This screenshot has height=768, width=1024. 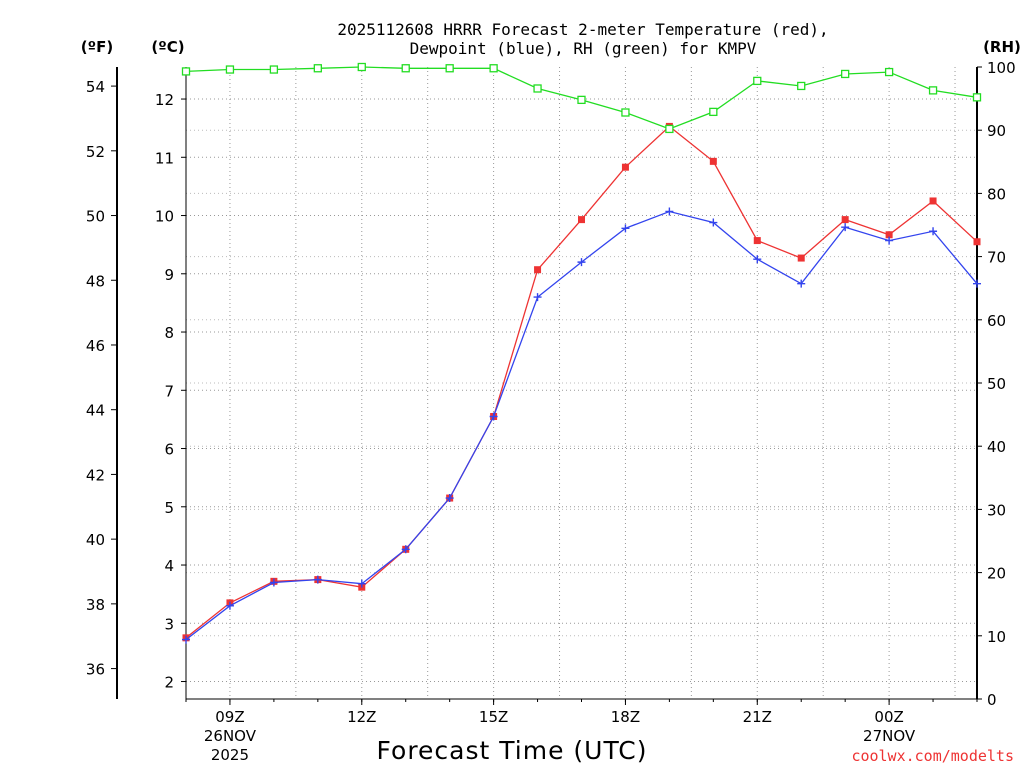 What do you see at coordinates (625, 717) in the screenshot?
I see `x-tick-label: 18Z` at bounding box center [625, 717].